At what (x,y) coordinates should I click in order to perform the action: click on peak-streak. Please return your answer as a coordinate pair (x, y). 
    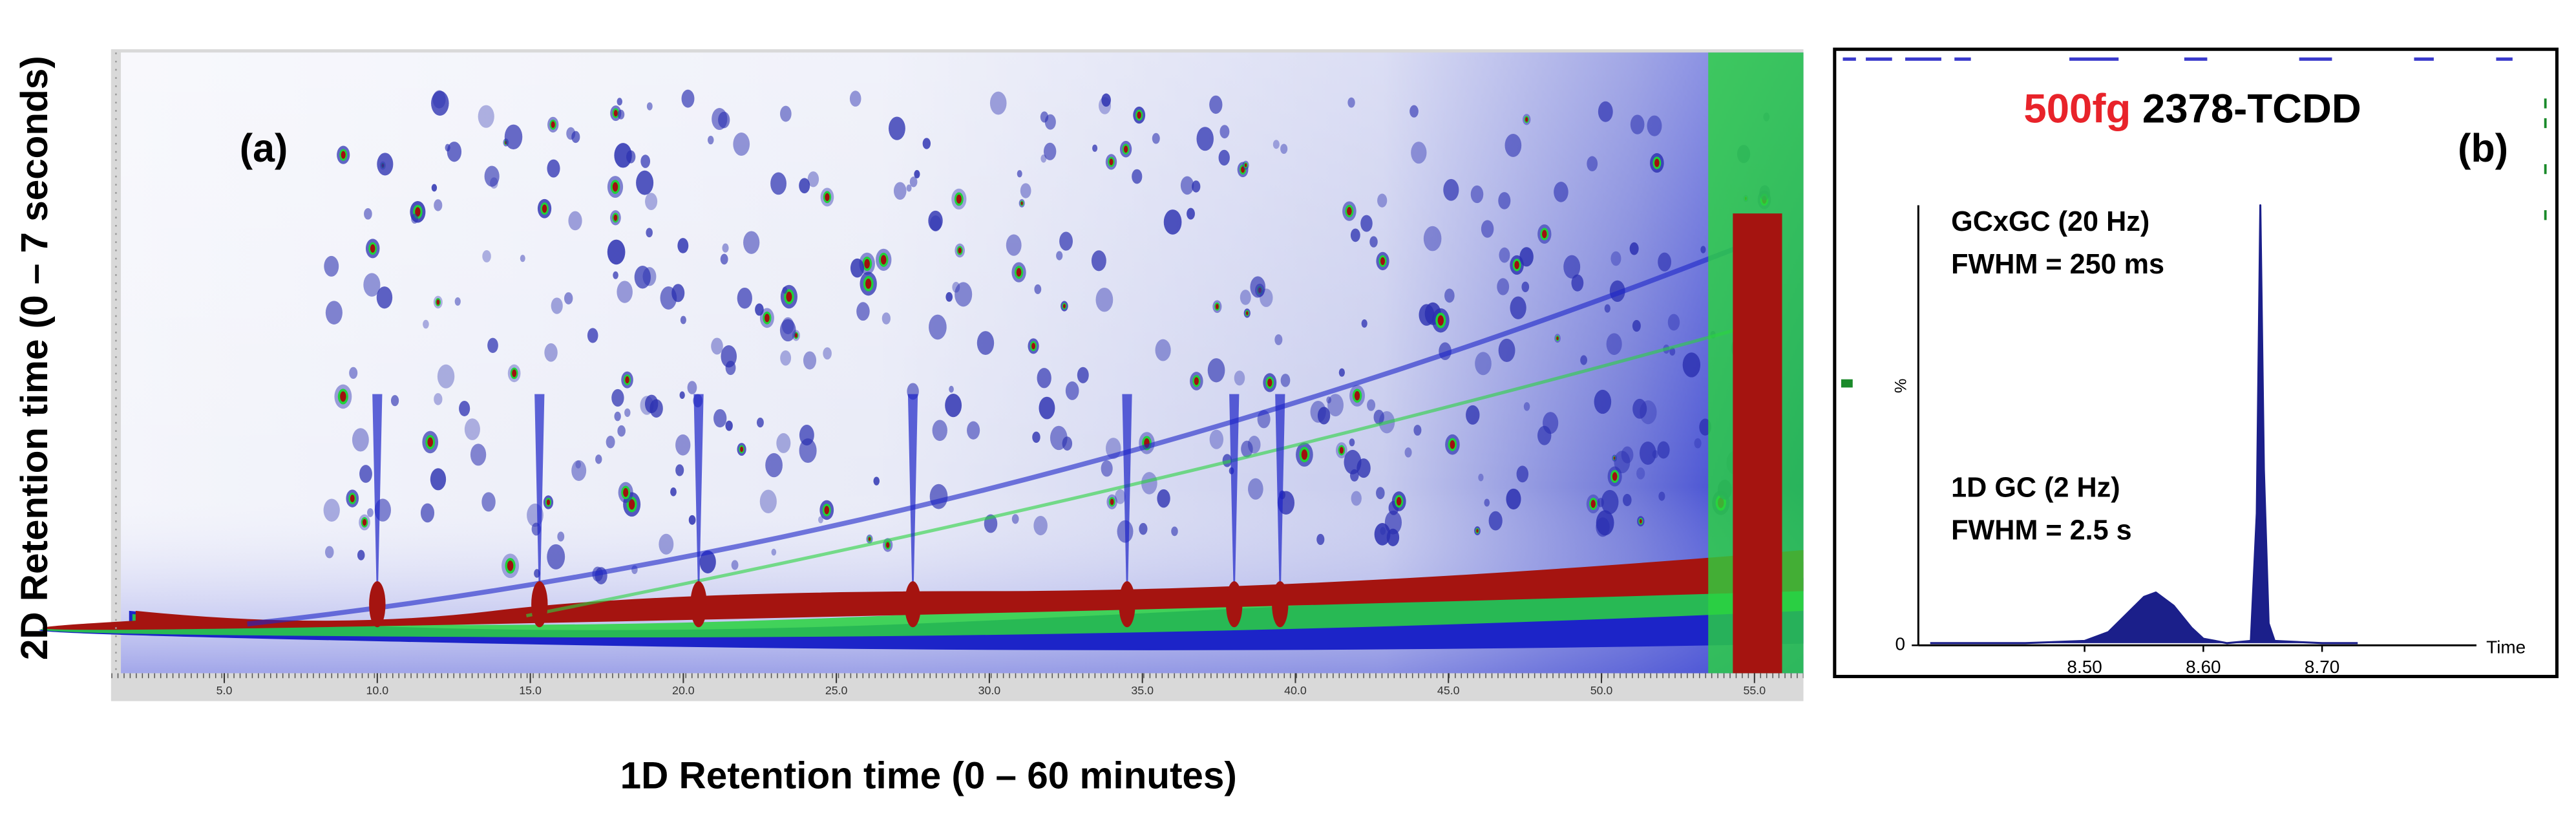
    Looking at the image, I should click on (912, 509).